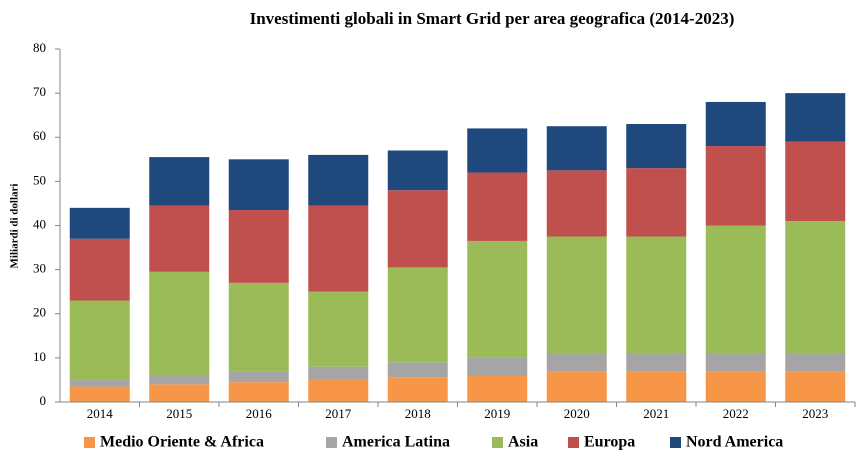 This screenshot has height=454, width=860. What do you see at coordinates (15, 226) in the screenshot?
I see `y-axis-label: Miliardi di dollari` at bounding box center [15, 226].